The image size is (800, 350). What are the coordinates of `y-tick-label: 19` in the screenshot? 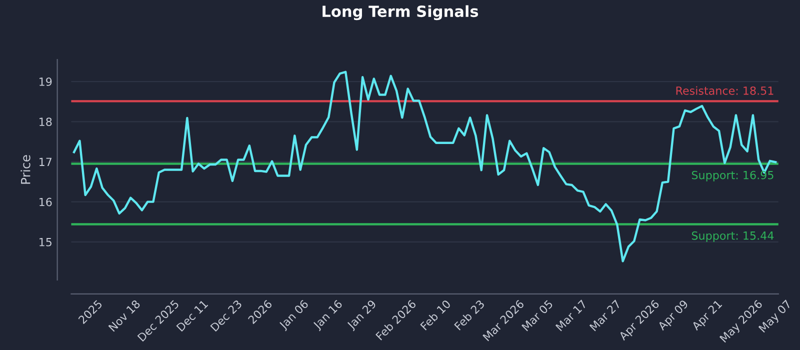 It's located at (46, 82).